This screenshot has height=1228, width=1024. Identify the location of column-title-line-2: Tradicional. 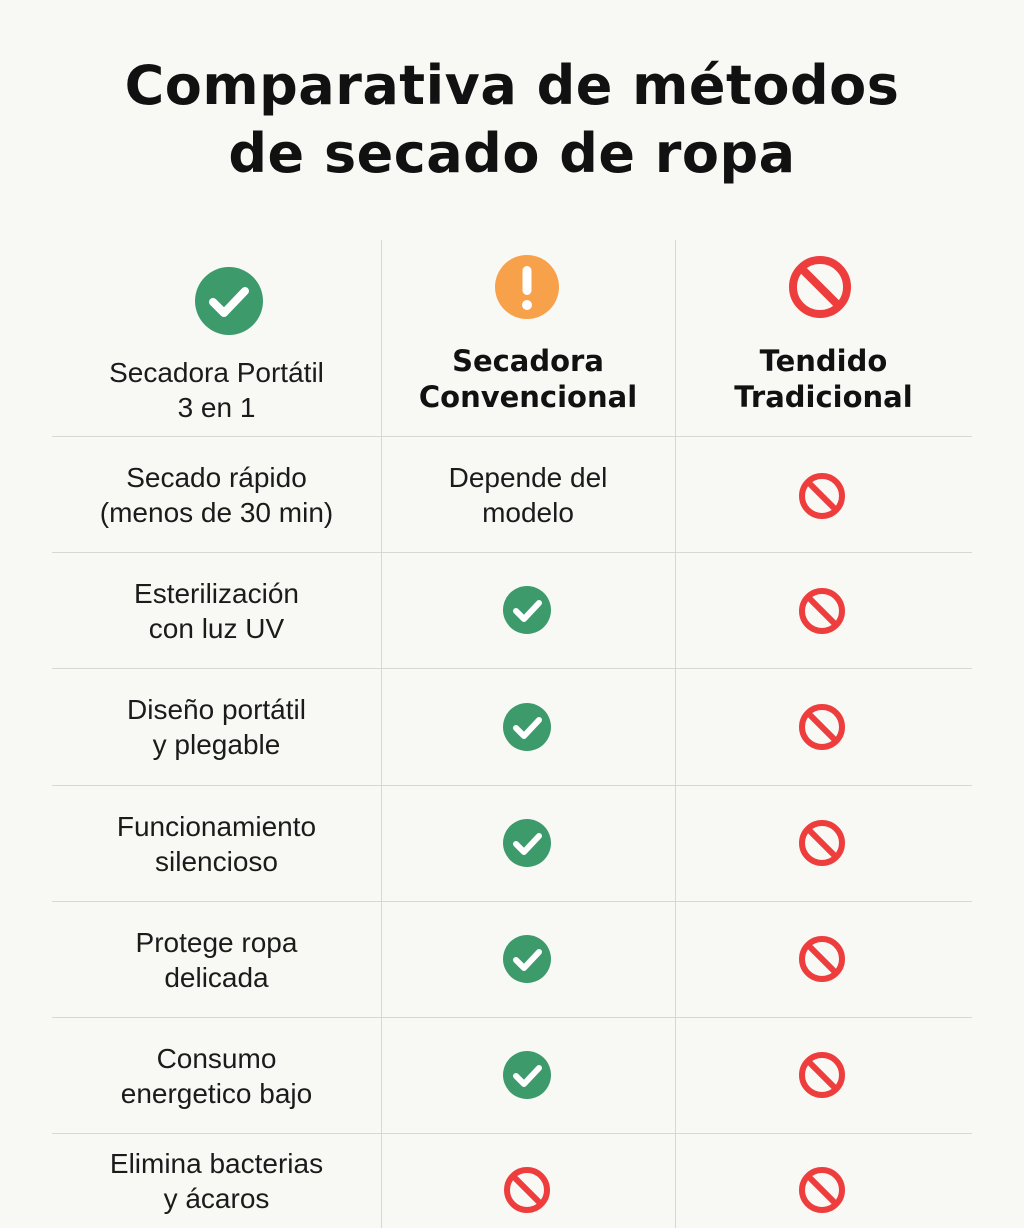
(823, 397).